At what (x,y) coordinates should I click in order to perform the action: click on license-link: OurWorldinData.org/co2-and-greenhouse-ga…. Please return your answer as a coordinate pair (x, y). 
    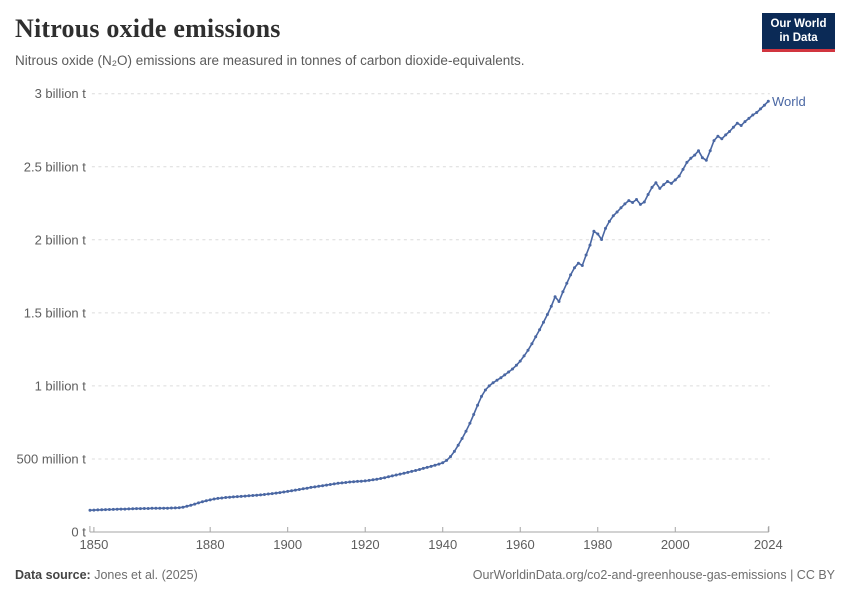
    Looking at the image, I should click on (653, 575).